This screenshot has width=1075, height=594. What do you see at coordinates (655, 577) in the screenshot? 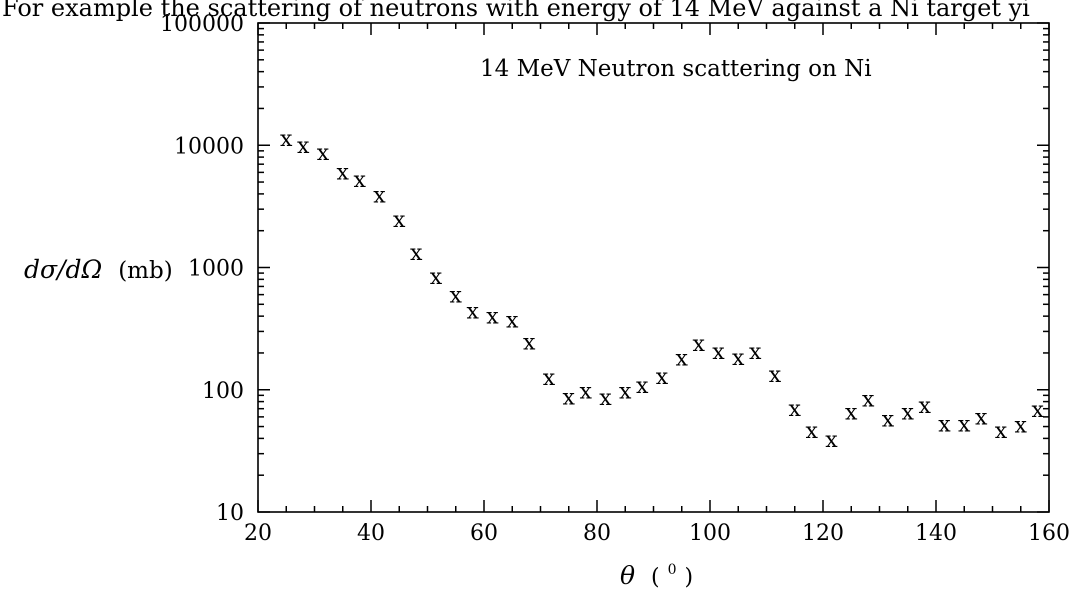
I see `x-axis-unit-open: (` at bounding box center [655, 577].